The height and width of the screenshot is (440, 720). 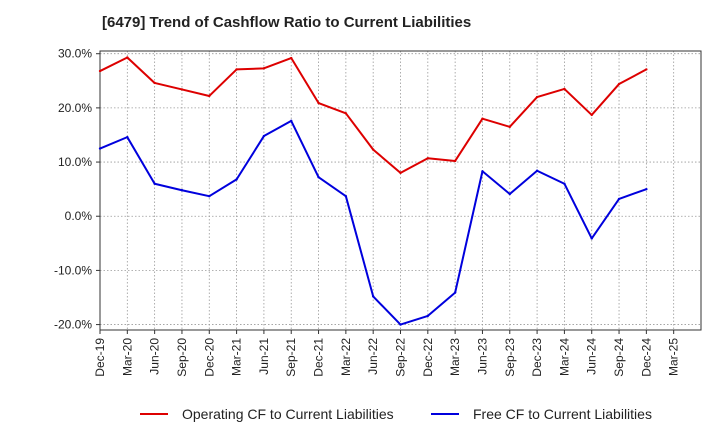 What do you see at coordinates (619, 357) in the screenshot?
I see `x-tick-label: Sep-24` at bounding box center [619, 357].